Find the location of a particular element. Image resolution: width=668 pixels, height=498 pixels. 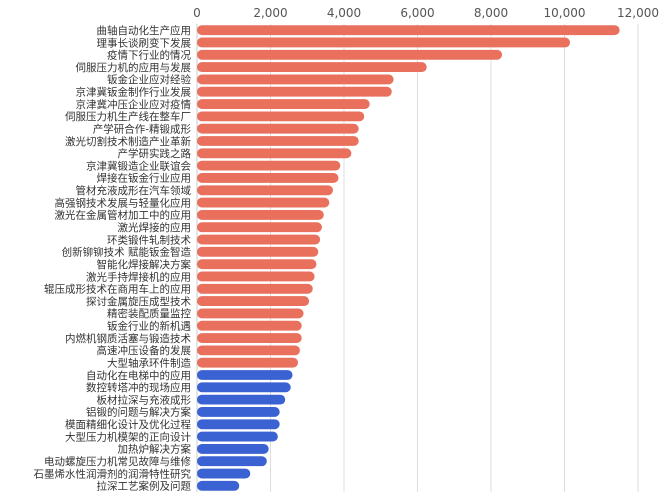

x-axis-ticks: 0 2,000 4,000 6,000 8,000 10,000 12,000 is located at coordinates (426, 13).